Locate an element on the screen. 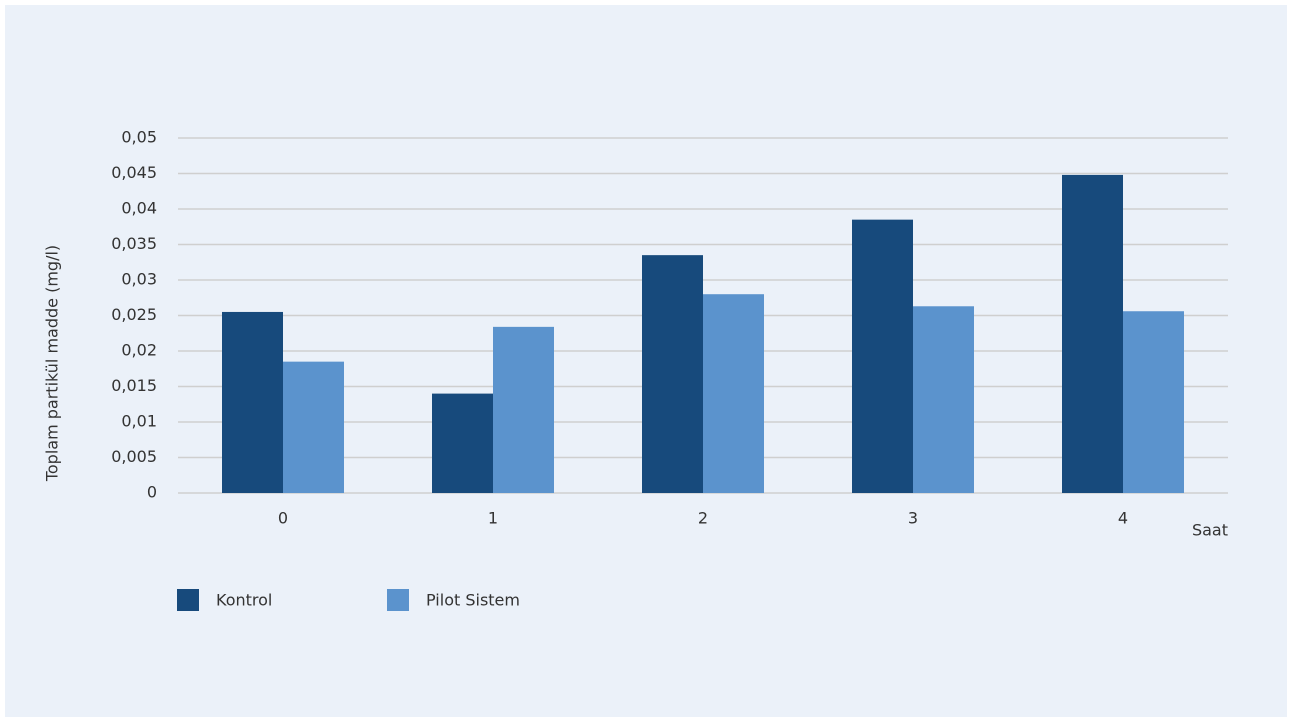 The image size is (1292, 722). y-tick-label: 0 is located at coordinates (152, 492).